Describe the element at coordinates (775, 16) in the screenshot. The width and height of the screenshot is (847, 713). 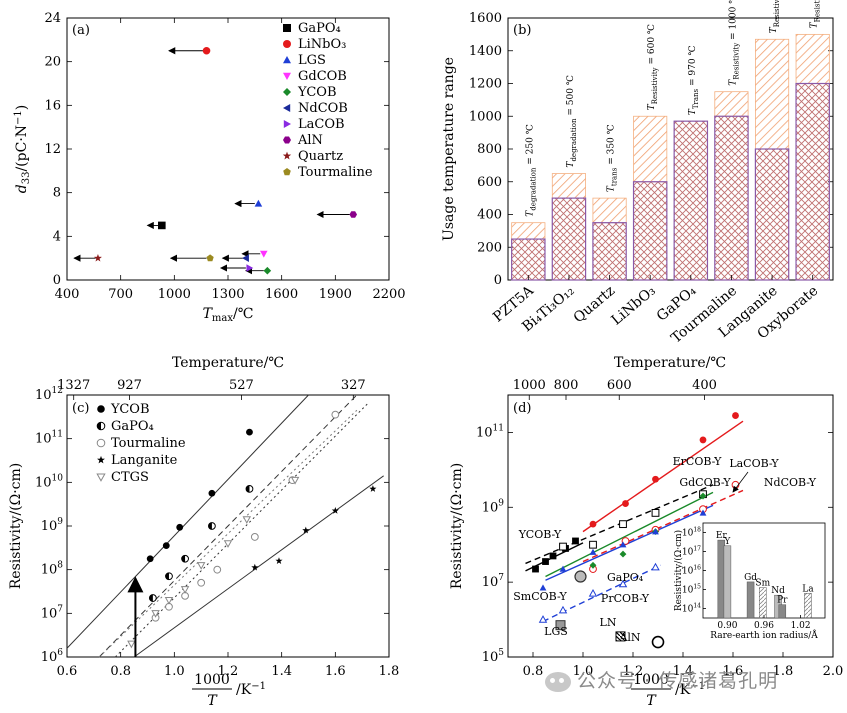
I see `b-bar-annotation: TResistivity = 800 ℃` at that location.